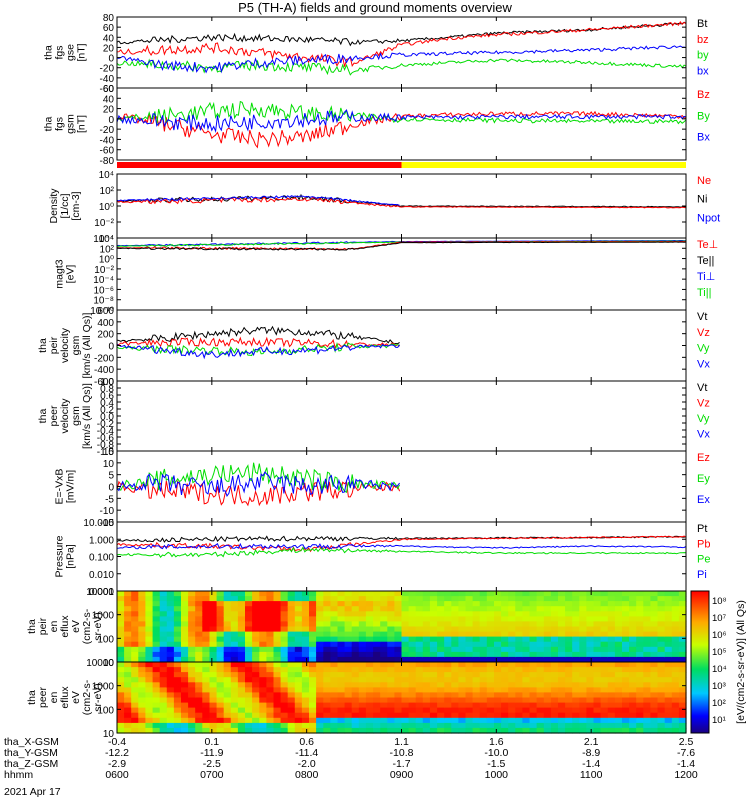  What do you see at coordinates (31, 764) in the screenshot?
I see `x-row-label: tha_Z-GSM` at bounding box center [31, 764].